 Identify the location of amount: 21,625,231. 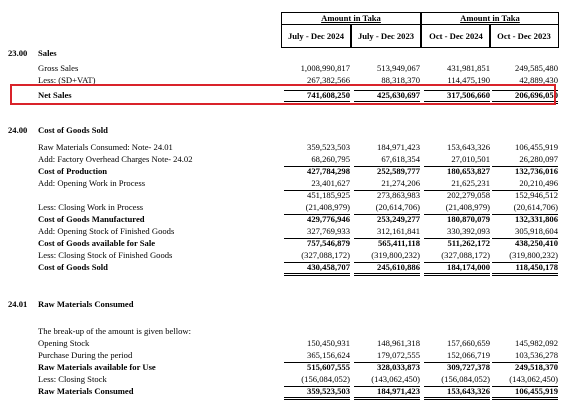
(470, 183).